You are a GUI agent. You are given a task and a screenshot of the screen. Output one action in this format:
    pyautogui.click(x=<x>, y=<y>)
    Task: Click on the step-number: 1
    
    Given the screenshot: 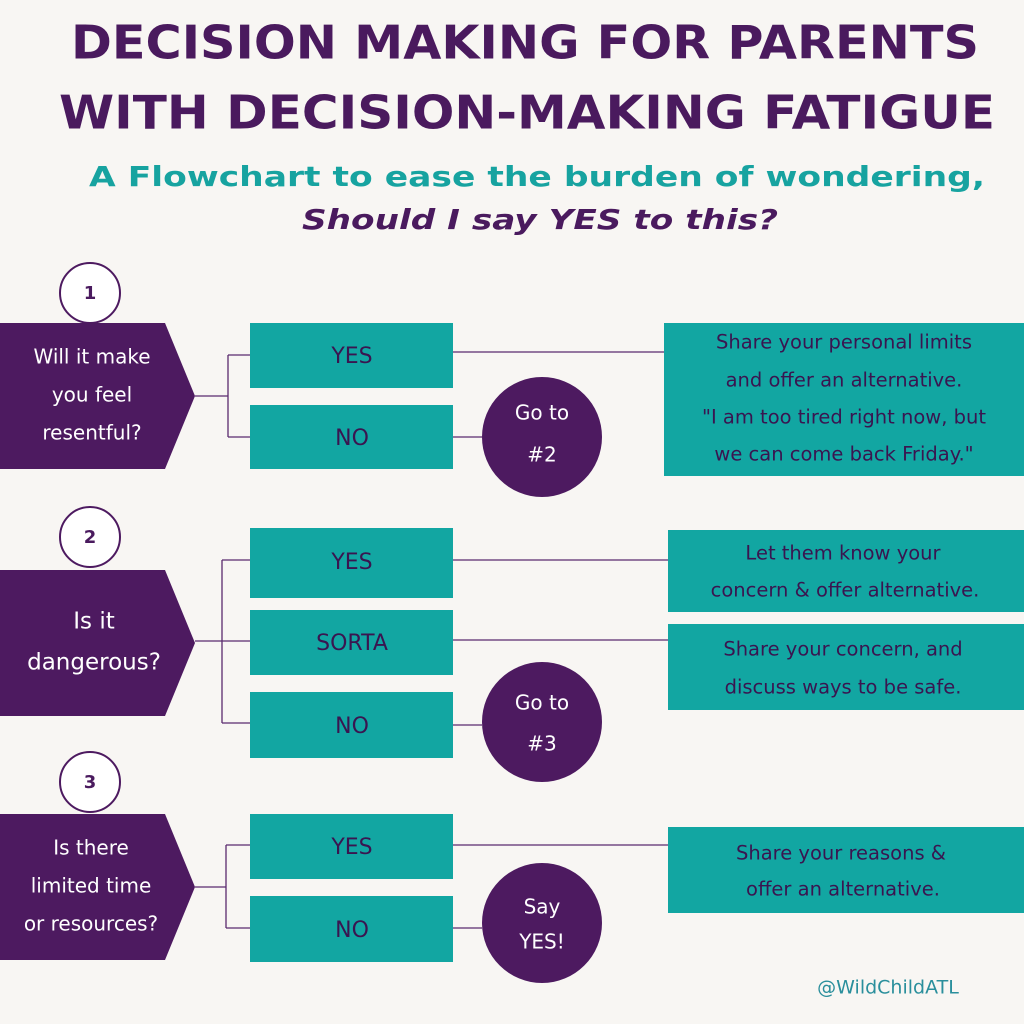 What is the action you would take?
    pyautogui.click(x=90, y=293)
    